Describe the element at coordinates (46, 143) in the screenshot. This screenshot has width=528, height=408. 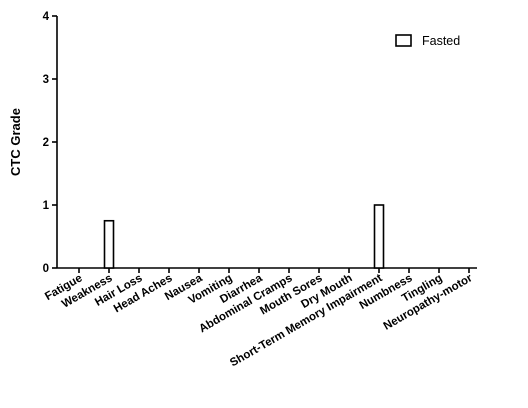
I see `y-tick-label: 2` at that location.